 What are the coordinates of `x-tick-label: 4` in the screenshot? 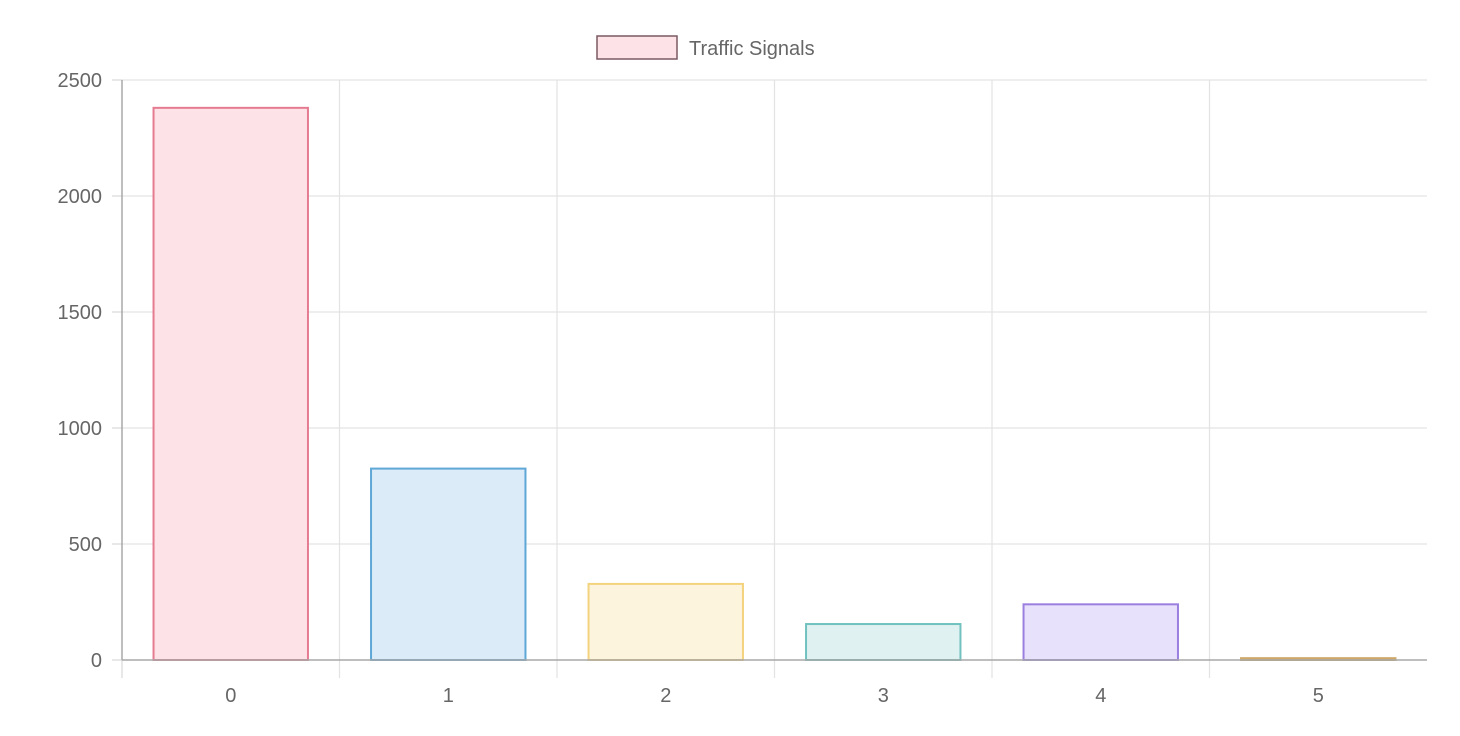 It's located at (1100, 696).